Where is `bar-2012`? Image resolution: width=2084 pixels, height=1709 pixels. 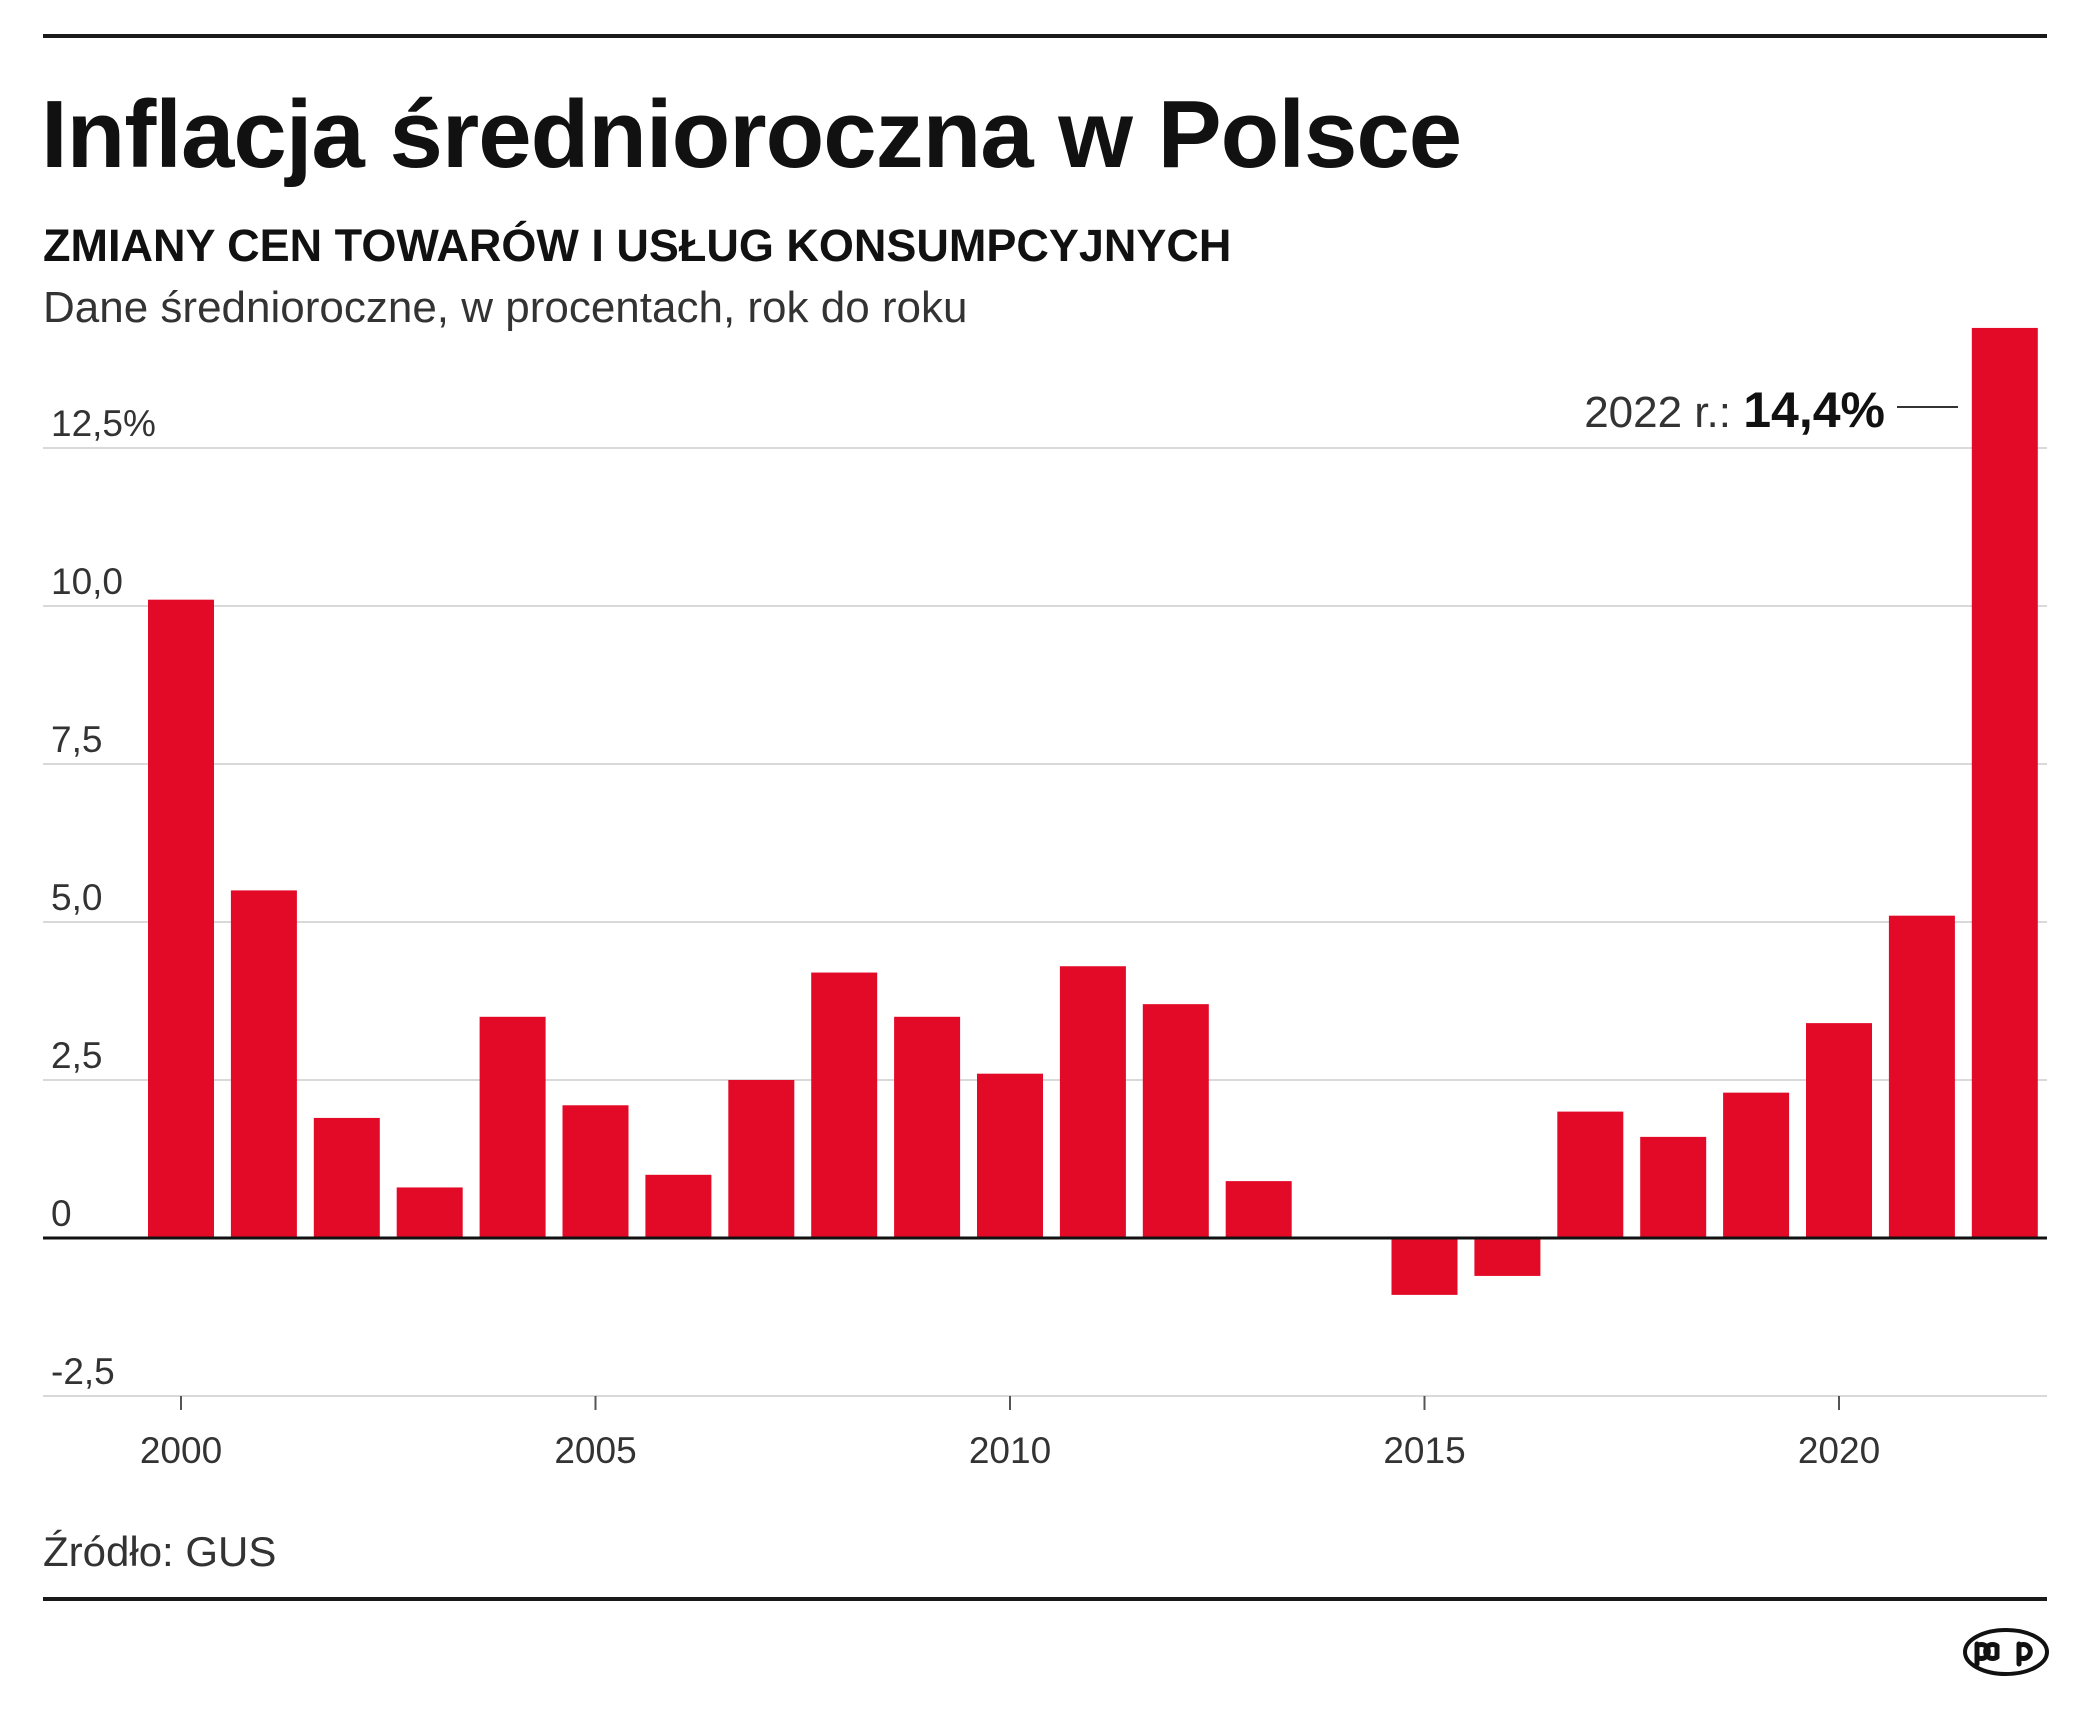 bar-2012 is located at coordinates (1175, 1121).